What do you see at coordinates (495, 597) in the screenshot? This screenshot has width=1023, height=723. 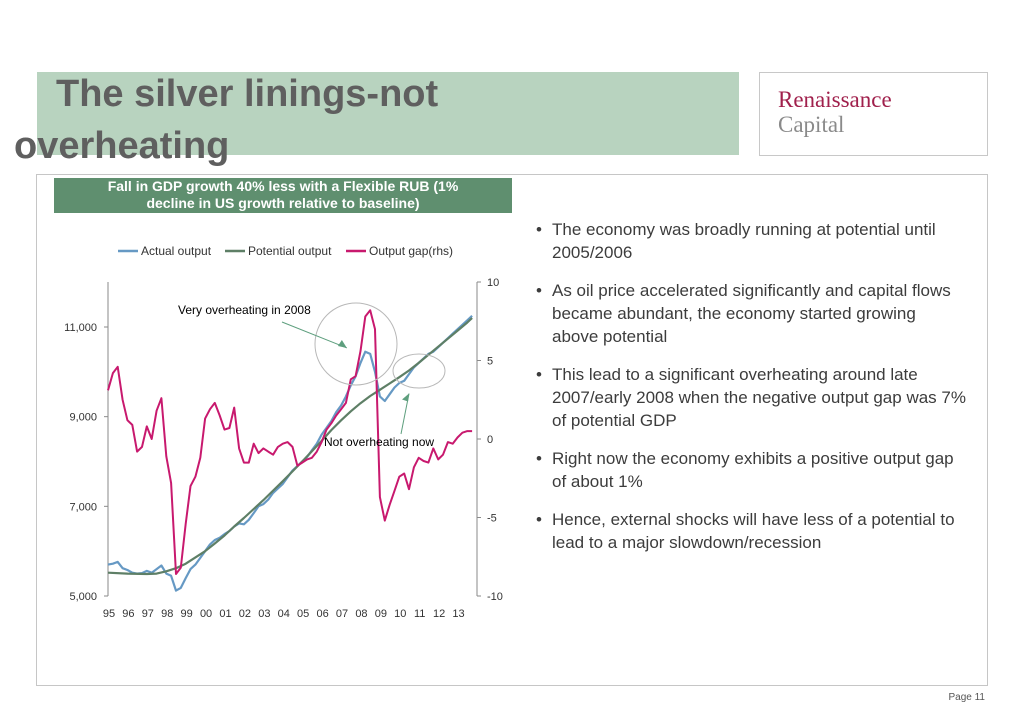 I see `right-axis-tick-label: -10` at bounding box center [495, 597].